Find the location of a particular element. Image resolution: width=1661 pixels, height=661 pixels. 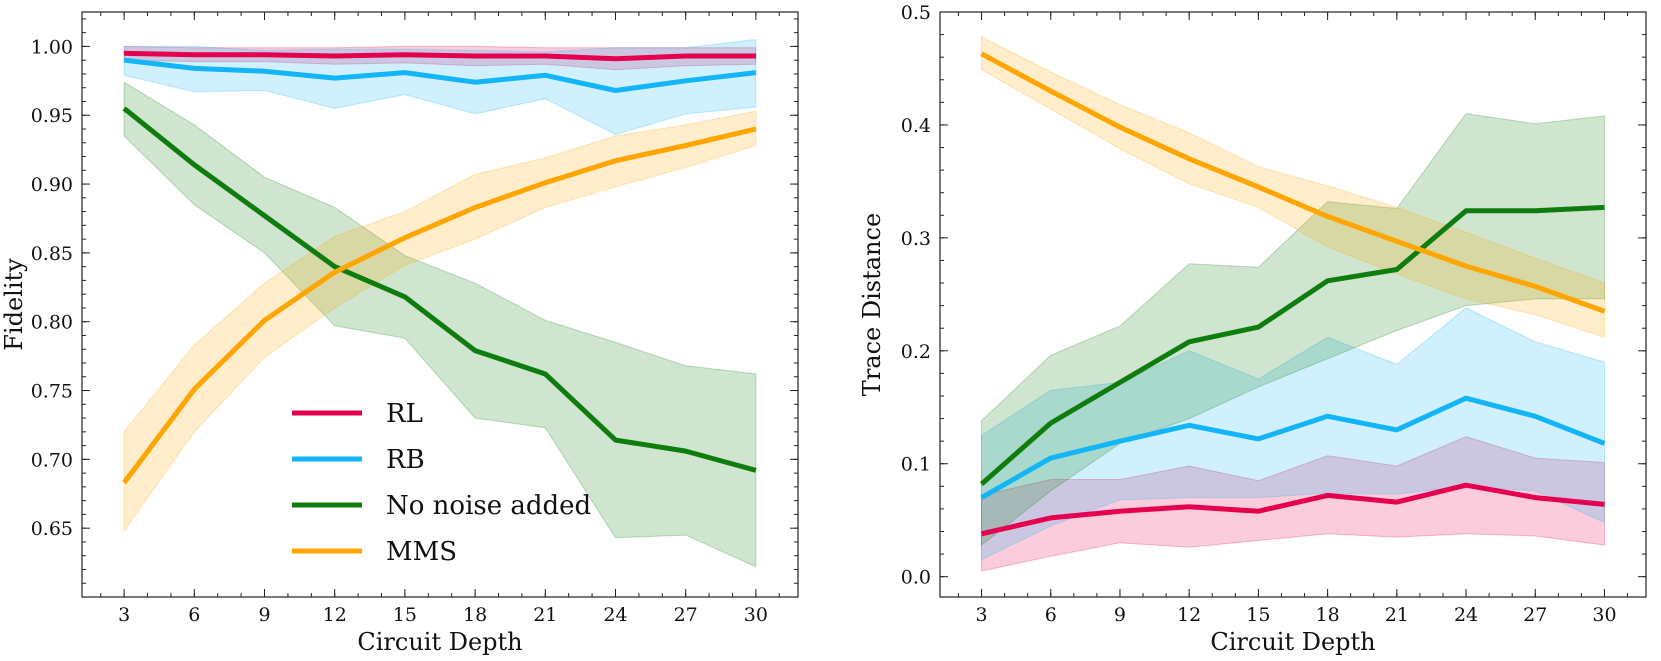

legend-label-mms: MMS is located at coordinates (421, 552).